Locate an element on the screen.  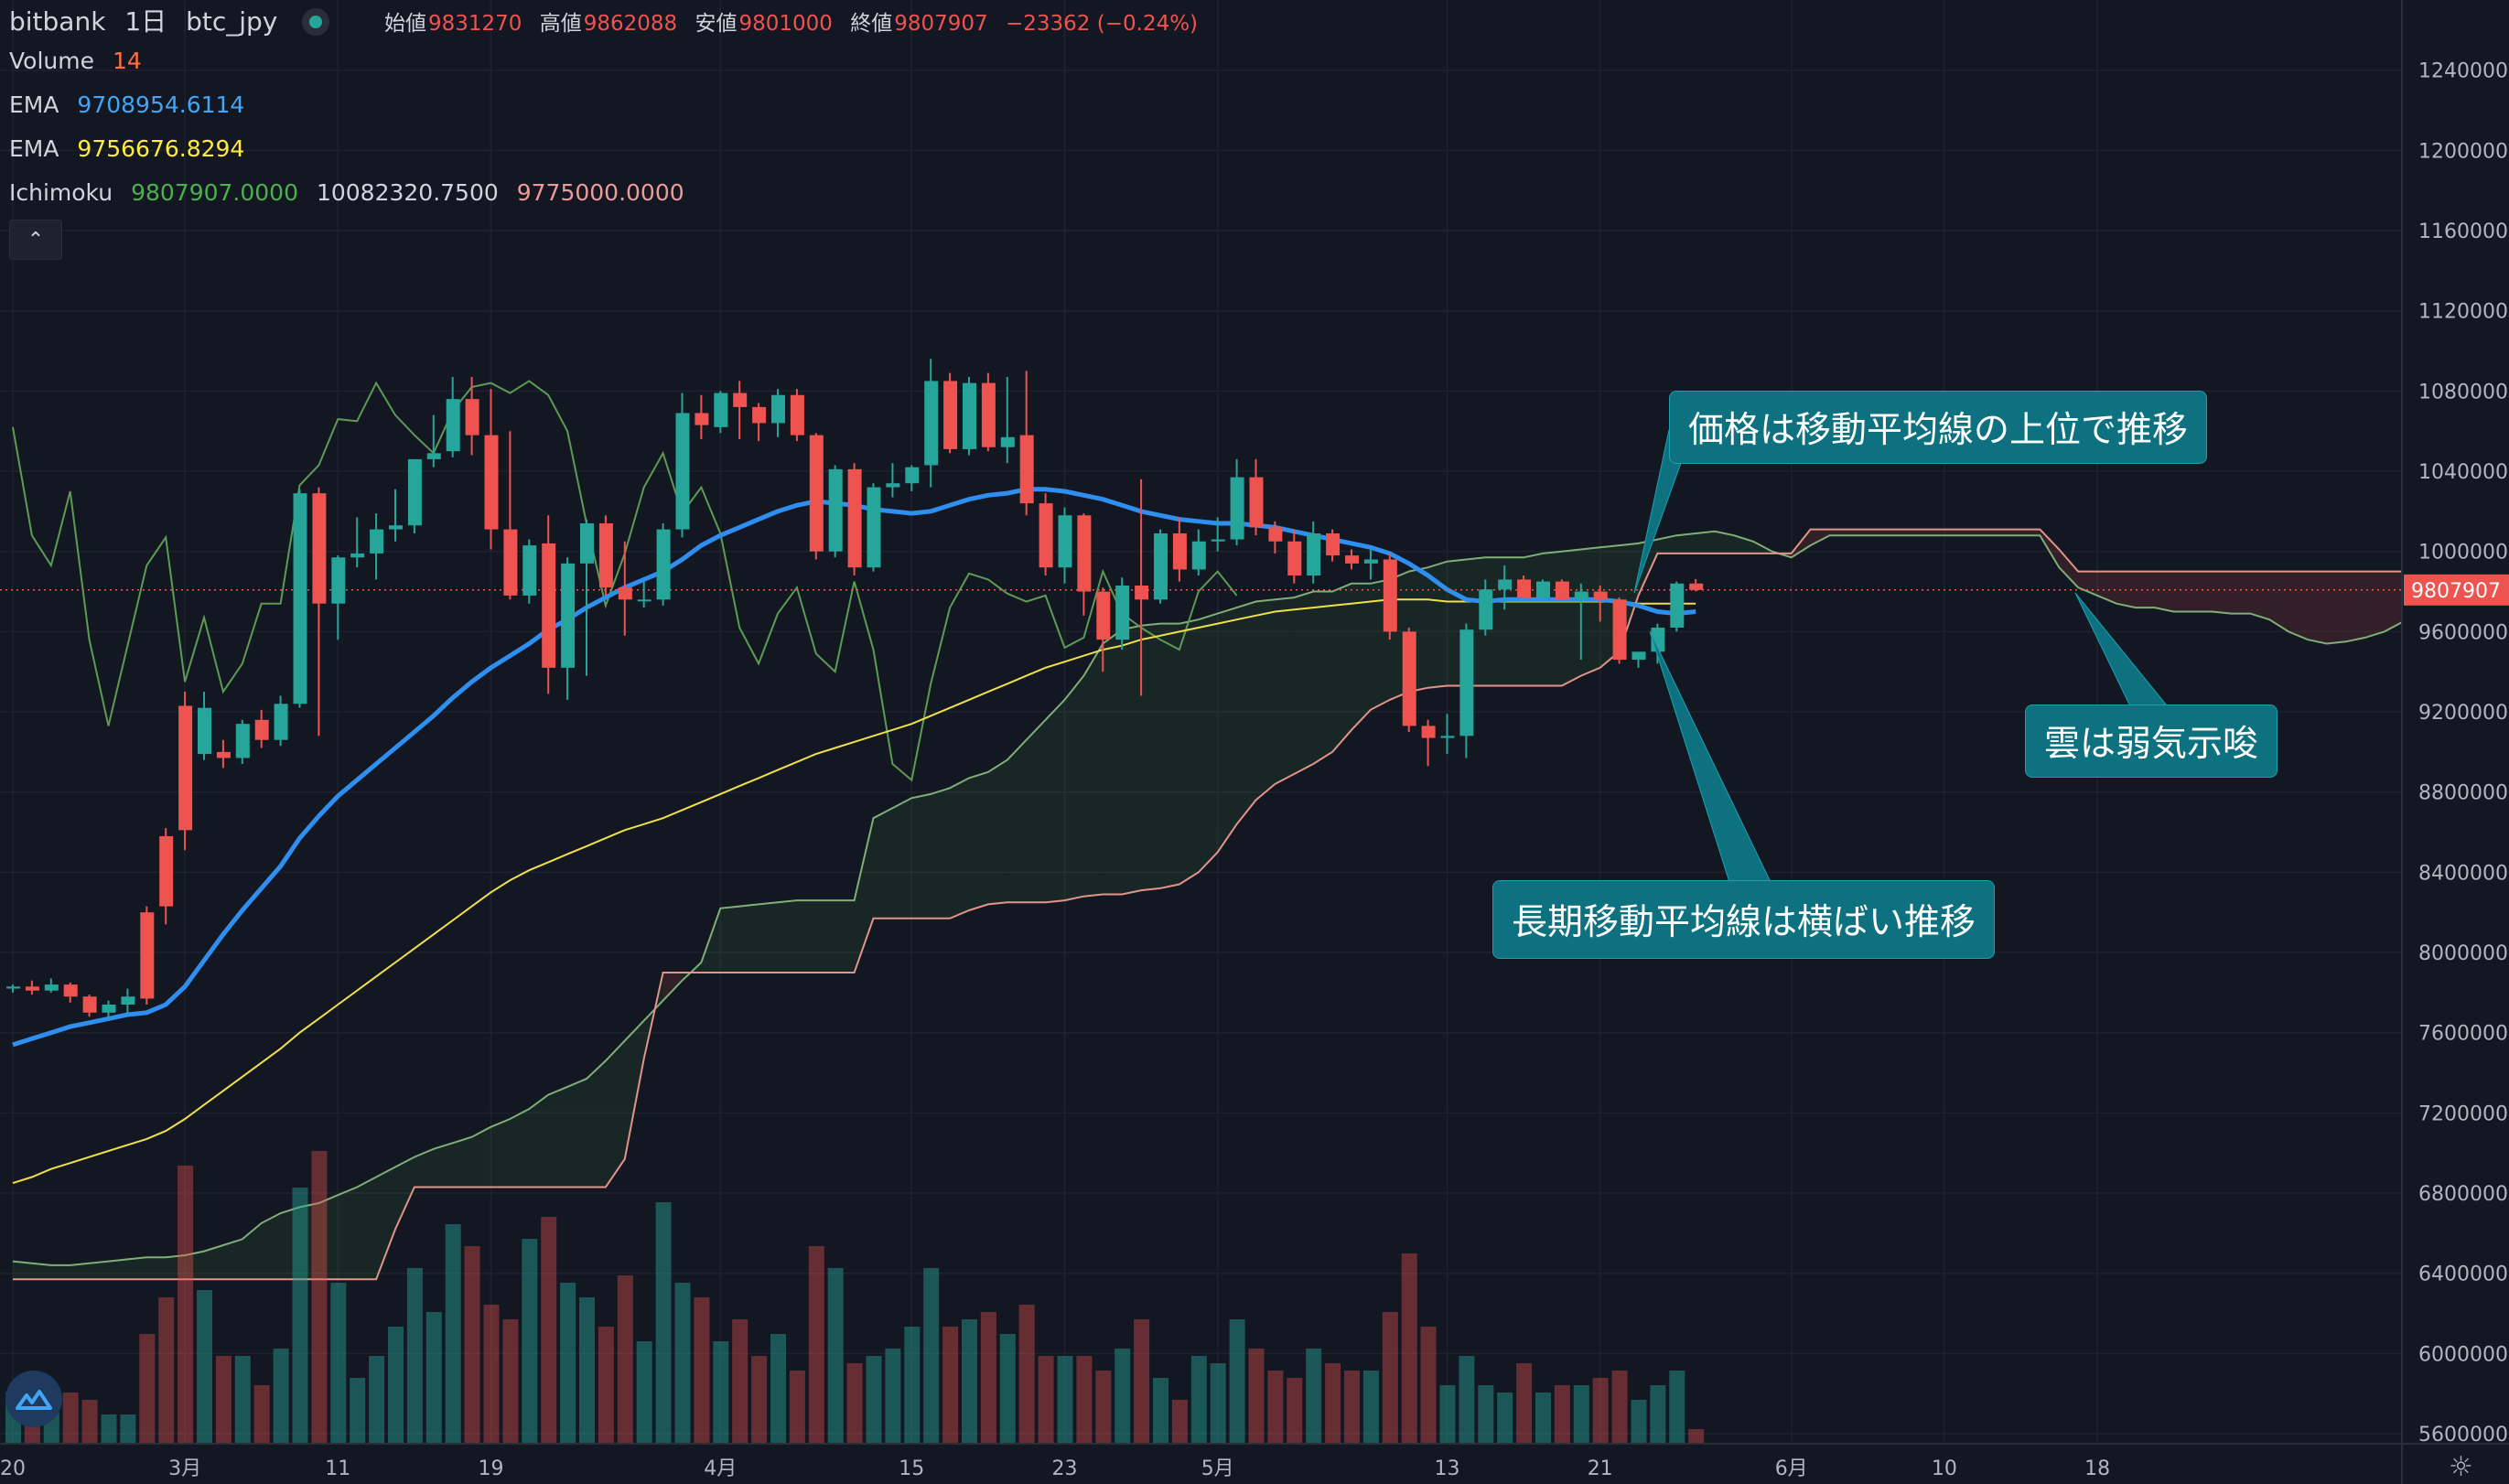
callout-text: 長期移動平均線は横ばい推移 is located at coordinates (1744, 922).